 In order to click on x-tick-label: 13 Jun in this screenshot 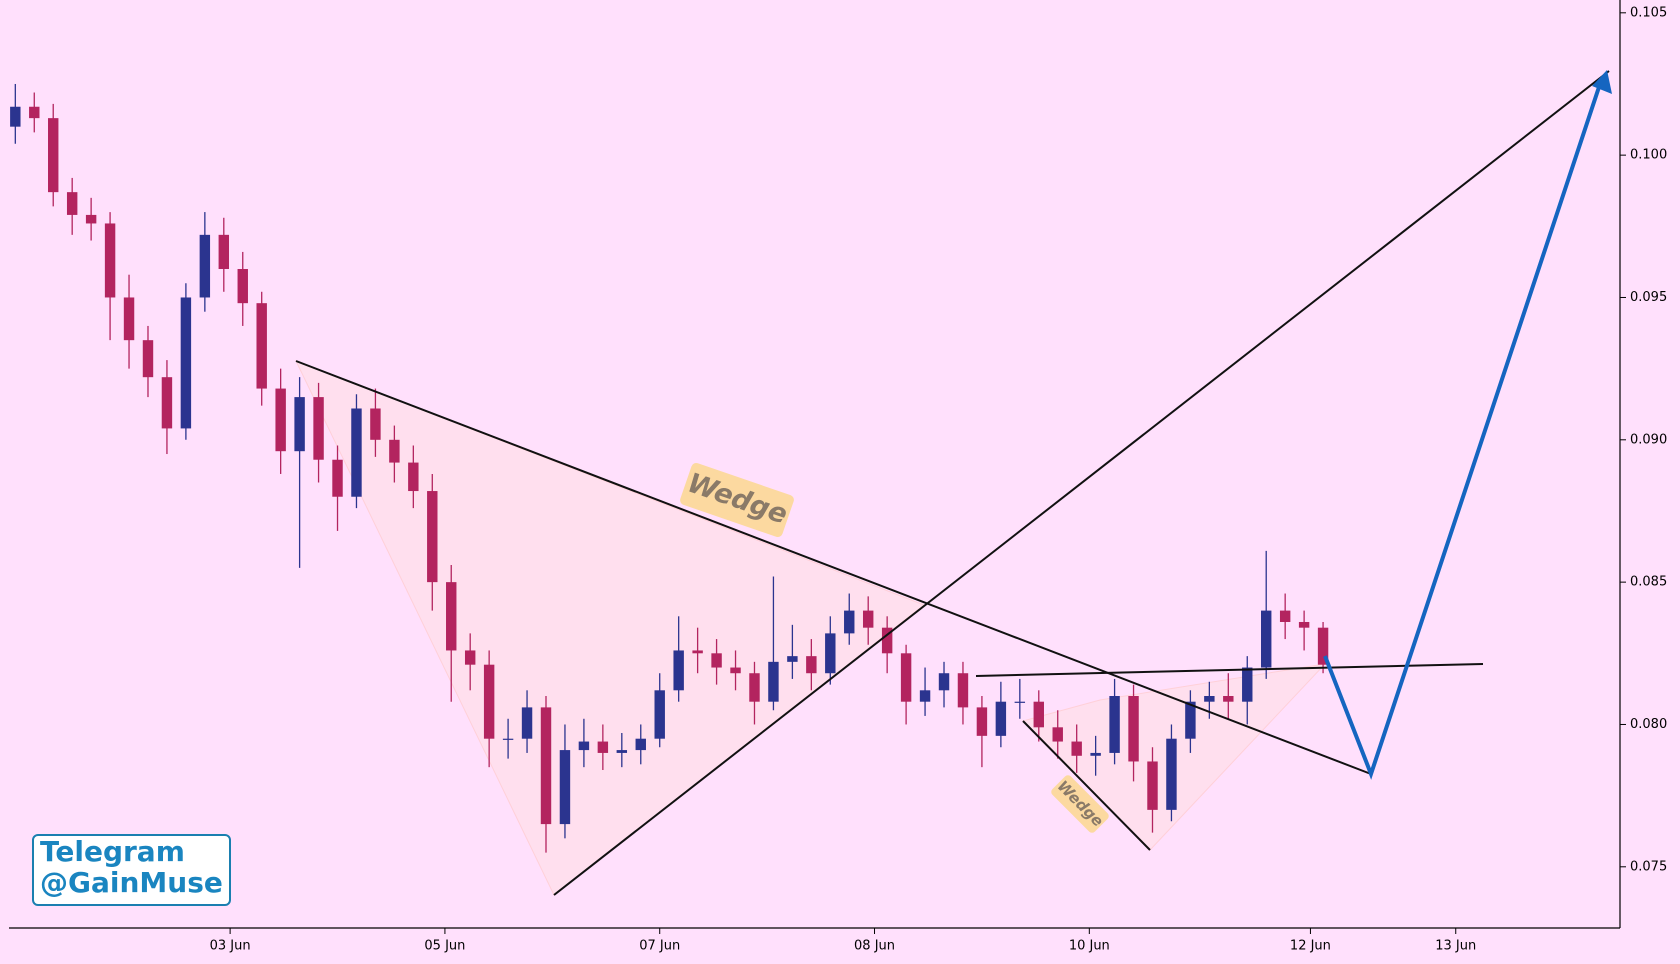, I will do `click(1455, 946)`.